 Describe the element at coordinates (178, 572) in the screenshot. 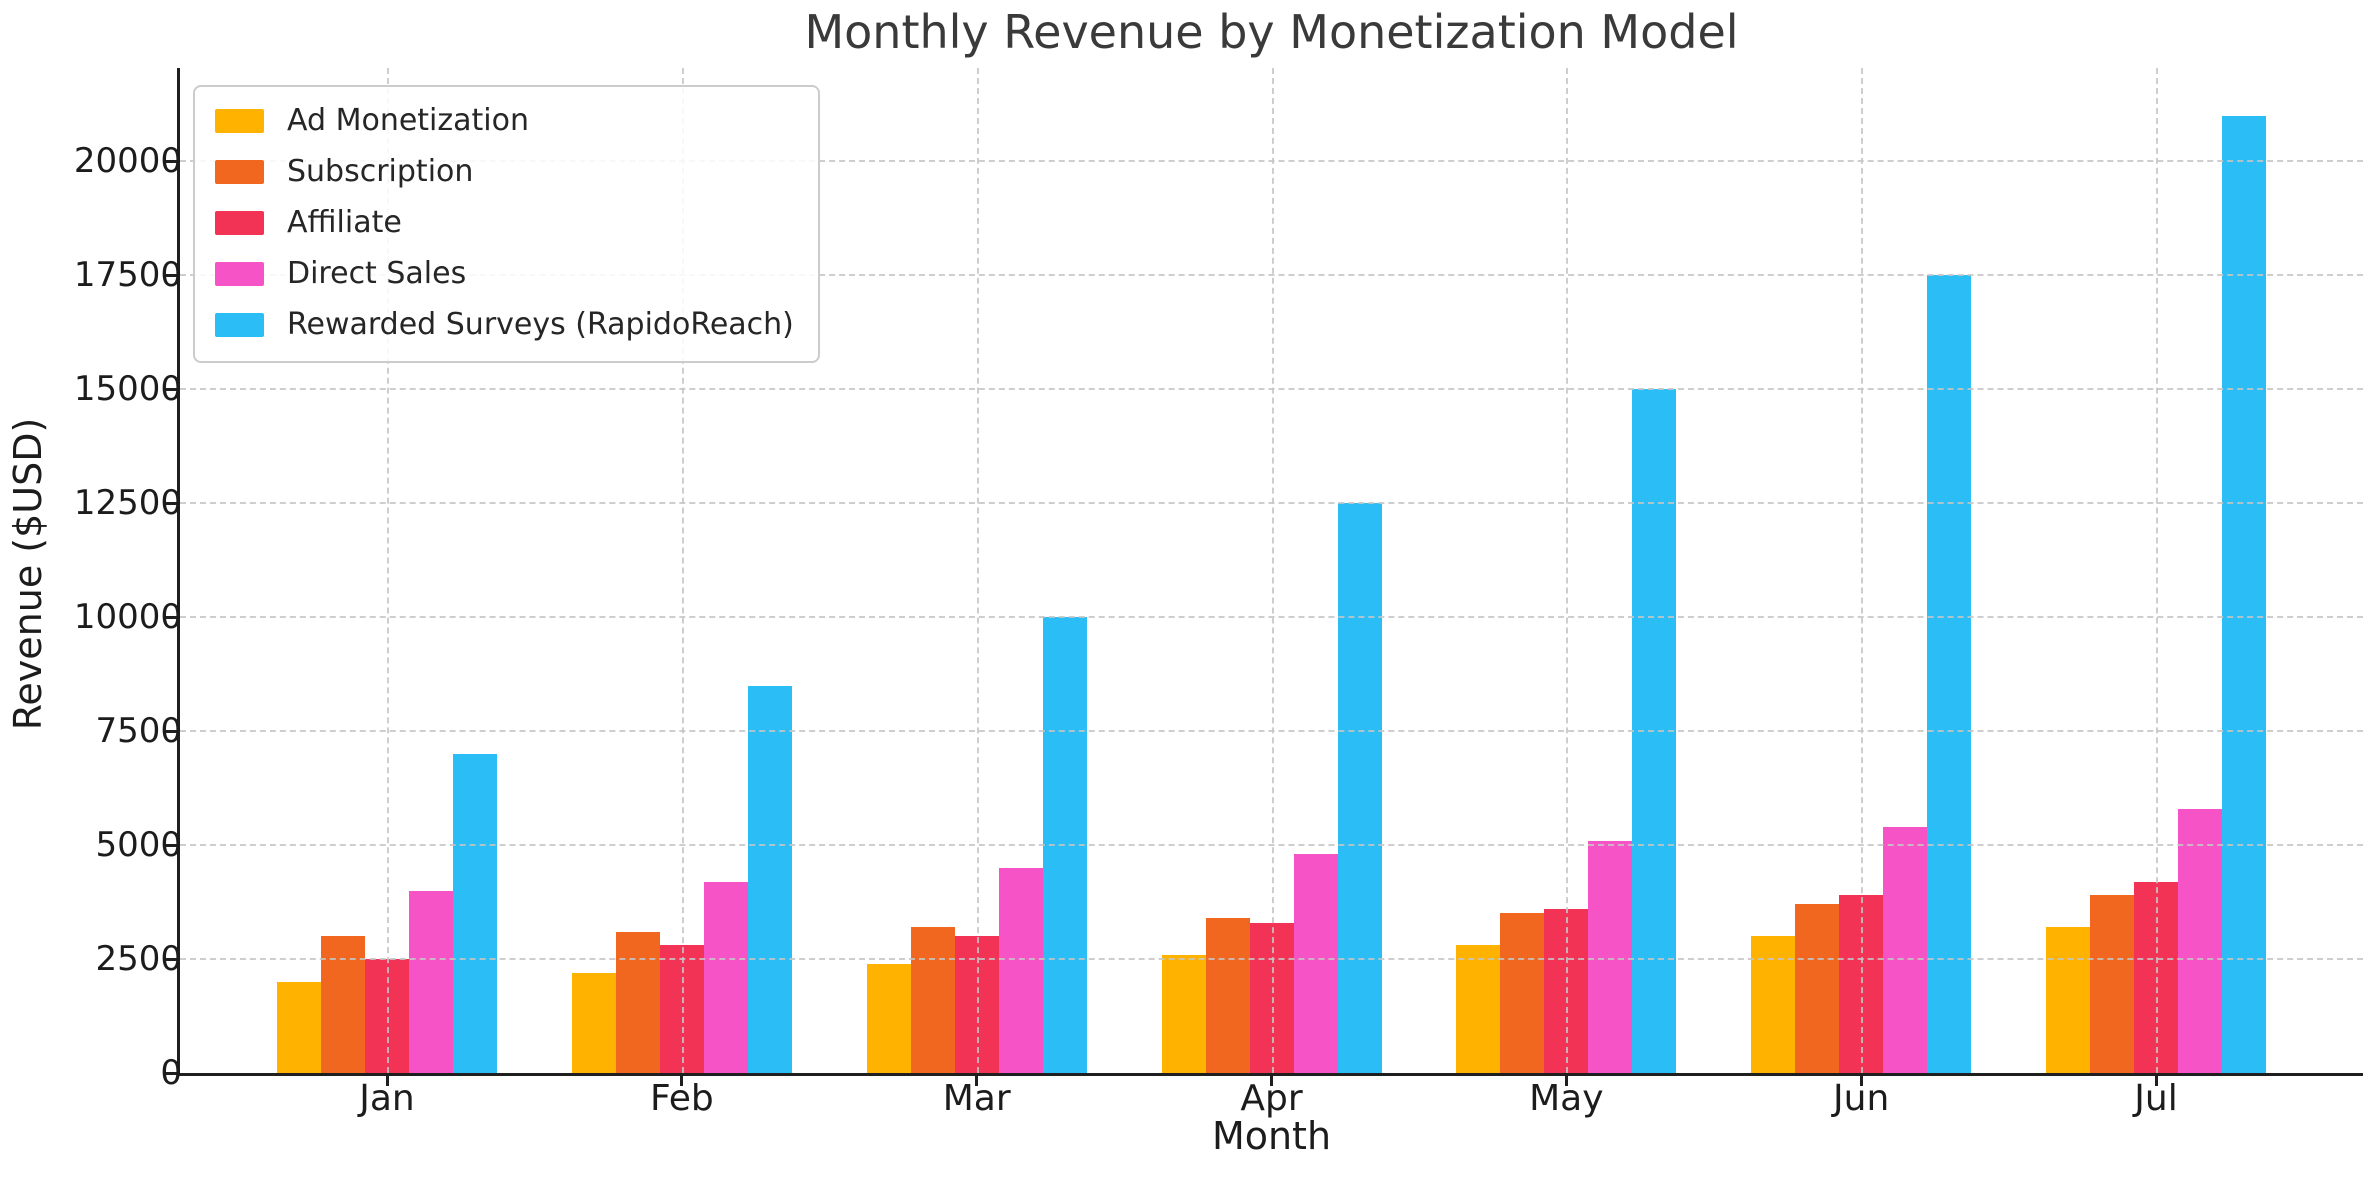

I see `y-axis-spine` at that location.